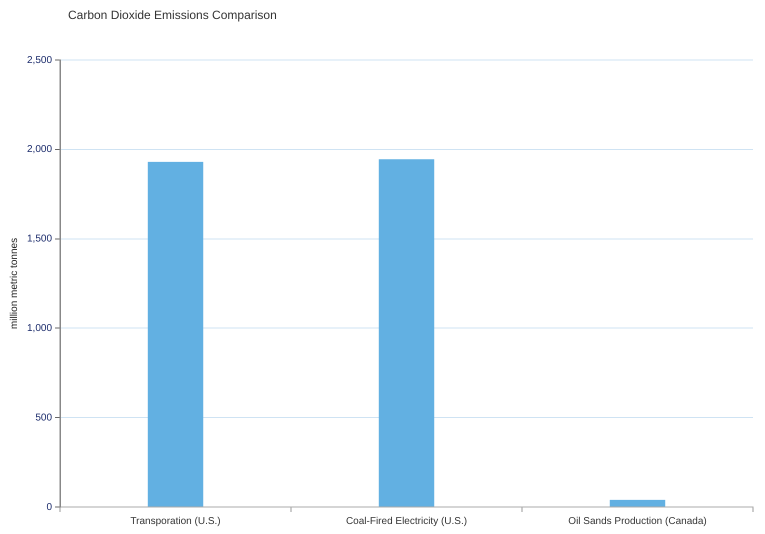 This screenshot has height=534, width=765. What do you see at coordinates (39, 60) in the screenshot?
I see `y-tick-label: 2,500` at bounding box center [39, 60].